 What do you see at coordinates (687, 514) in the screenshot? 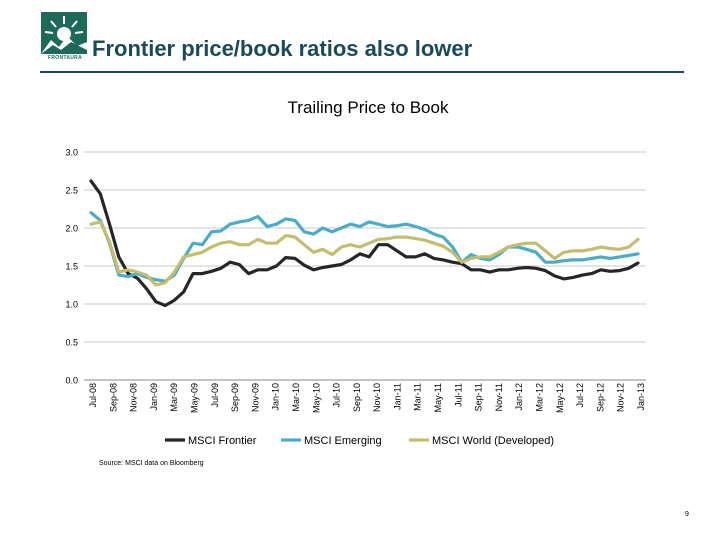
I see `page-number: 9` at bounding box center [687, 514].